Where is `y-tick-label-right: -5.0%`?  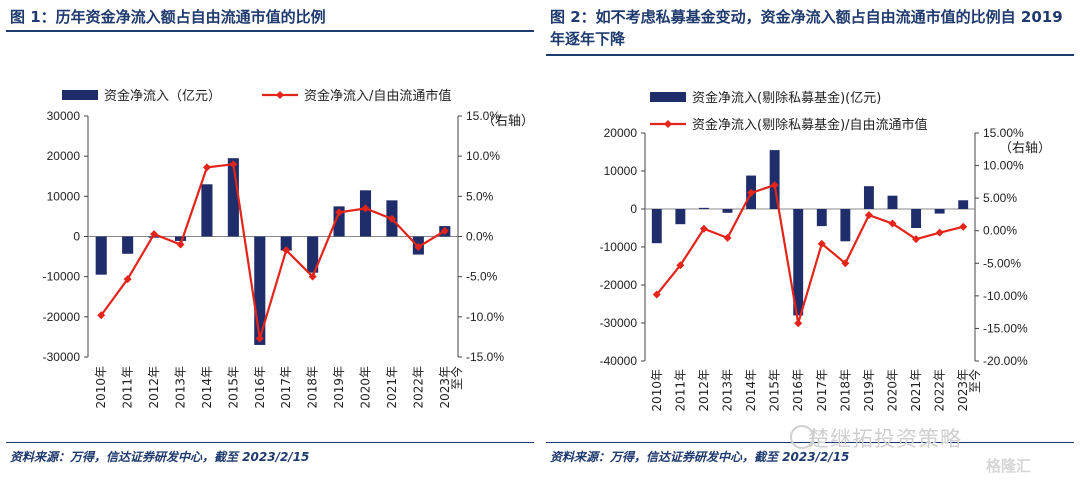
y-tick-label-right: -5.0% is located at coordinates (482, 277).